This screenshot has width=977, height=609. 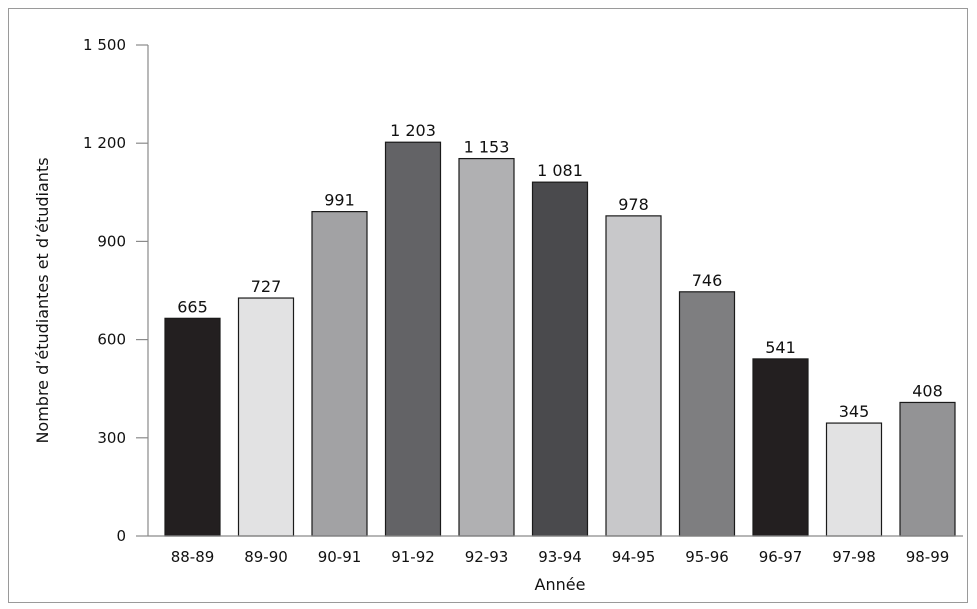 I want to click on bar-value-label: 727, so click(x=266, y=286).